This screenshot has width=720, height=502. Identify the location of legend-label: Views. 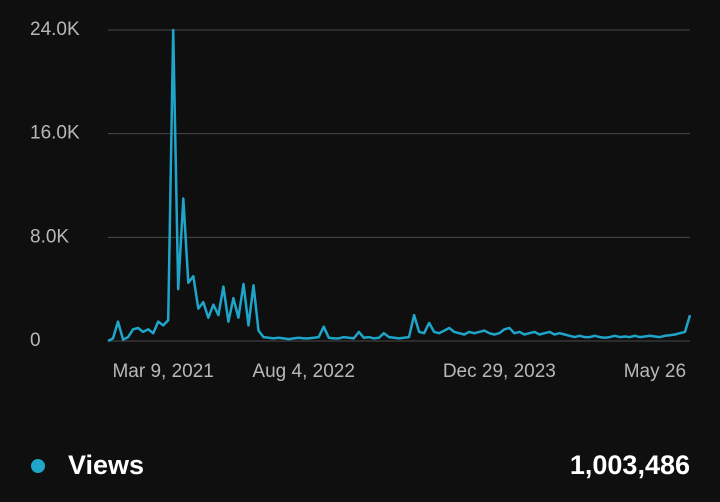
(106, 465).